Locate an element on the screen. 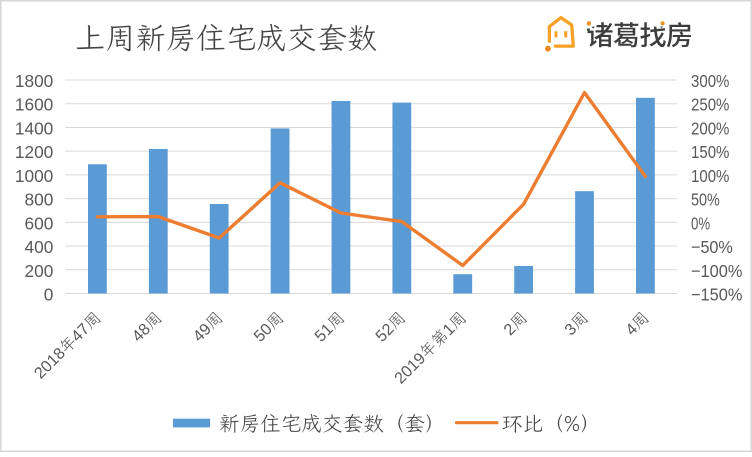  svg-text: 1400 is located at coordinates (34, 128).